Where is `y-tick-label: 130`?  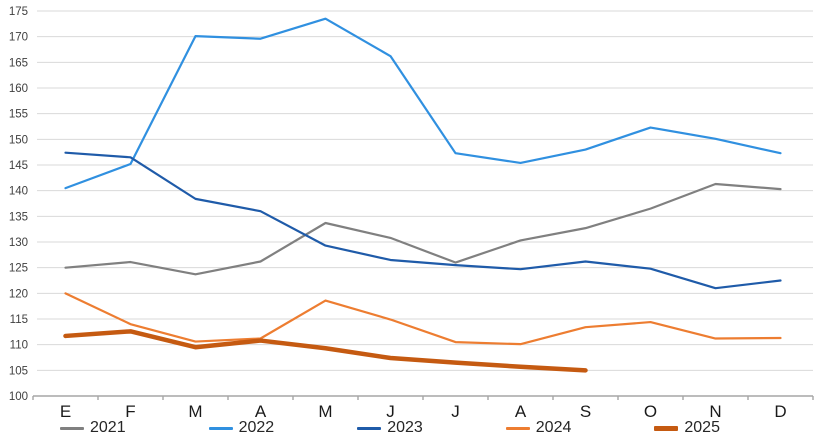
y-tick-label: 130 is located at coordinates (18, 243).